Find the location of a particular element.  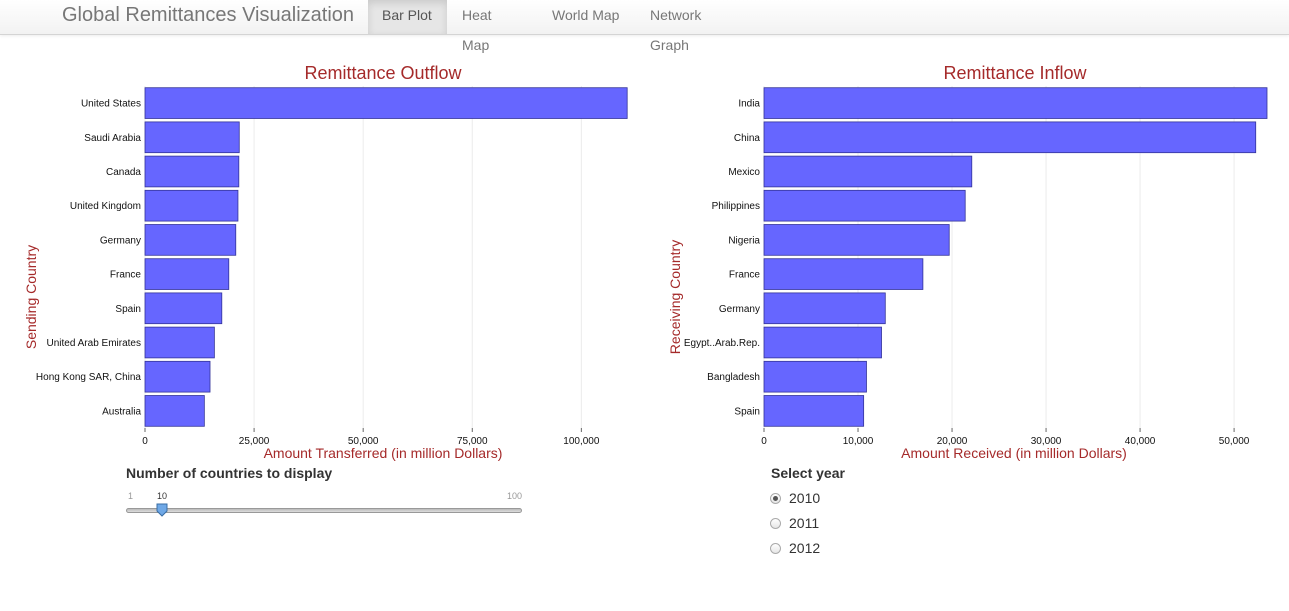

inflow-x-tick-label: 20,000 is located at coordinates (952, 441).